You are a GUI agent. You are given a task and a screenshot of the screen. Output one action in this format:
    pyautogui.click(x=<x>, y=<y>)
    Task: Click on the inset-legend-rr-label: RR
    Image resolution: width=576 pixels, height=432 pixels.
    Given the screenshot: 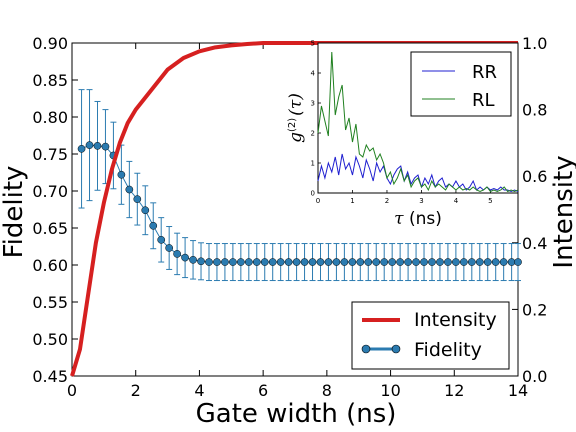 What is the action you would take?
    pyautogui.click(x=484, y=72)
    